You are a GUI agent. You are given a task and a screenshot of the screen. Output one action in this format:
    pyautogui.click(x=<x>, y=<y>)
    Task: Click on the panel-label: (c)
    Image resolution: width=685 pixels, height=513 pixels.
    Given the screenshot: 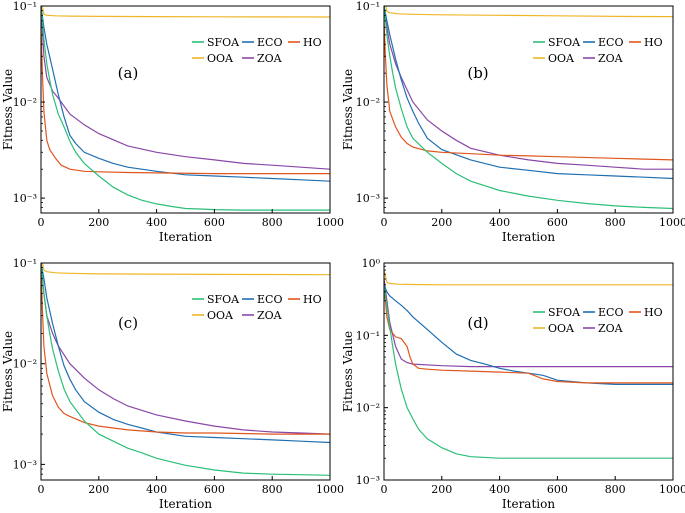 What is the action you would take?
    pyautogui.click(x=128, y=323)
    